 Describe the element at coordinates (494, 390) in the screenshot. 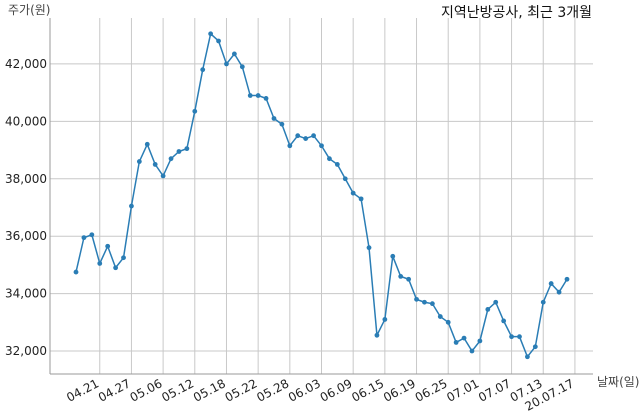

I see `x-tick-label: 07.07` at that location.